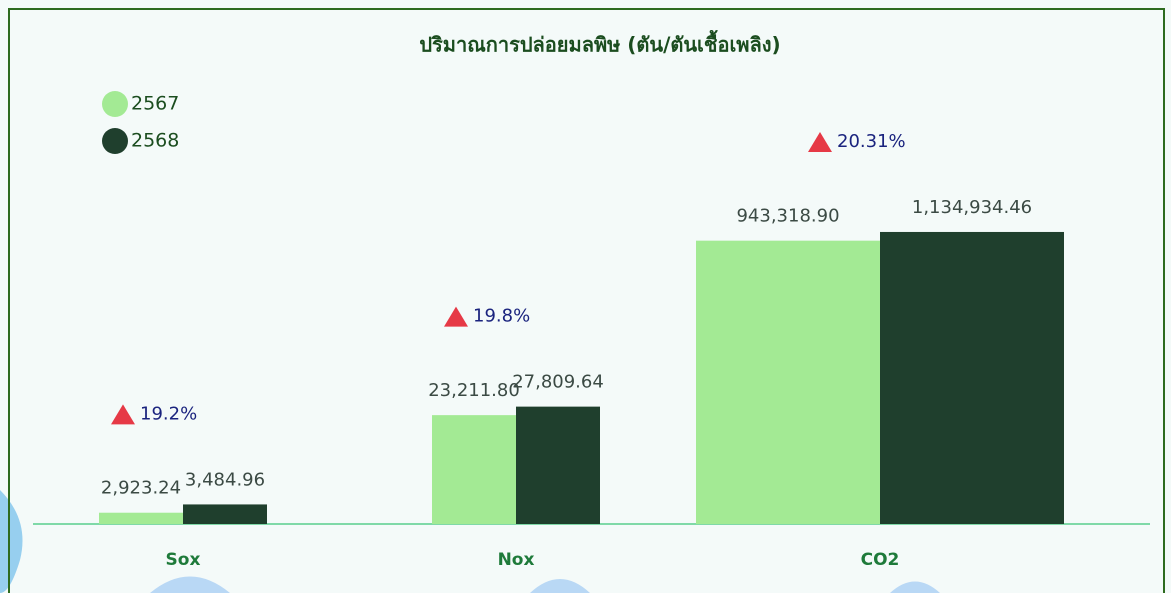  Describe the element at coordinates (168, 413) in the screenshot. I see `change-label: 19.2%` at that location.